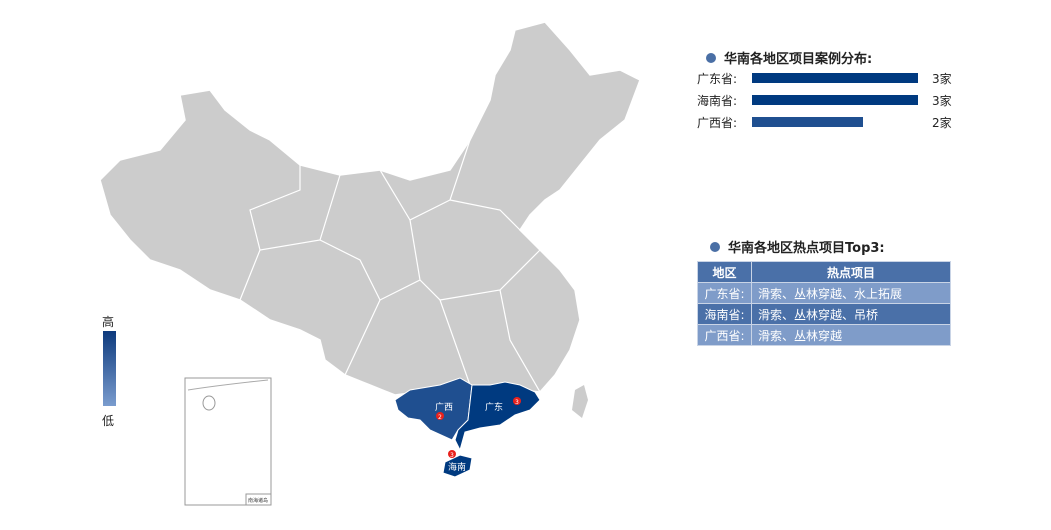 The image size is (1051, 530). Describe the element at coordinates (390, 266) in the screenshot. I see `province-borders` at that location.